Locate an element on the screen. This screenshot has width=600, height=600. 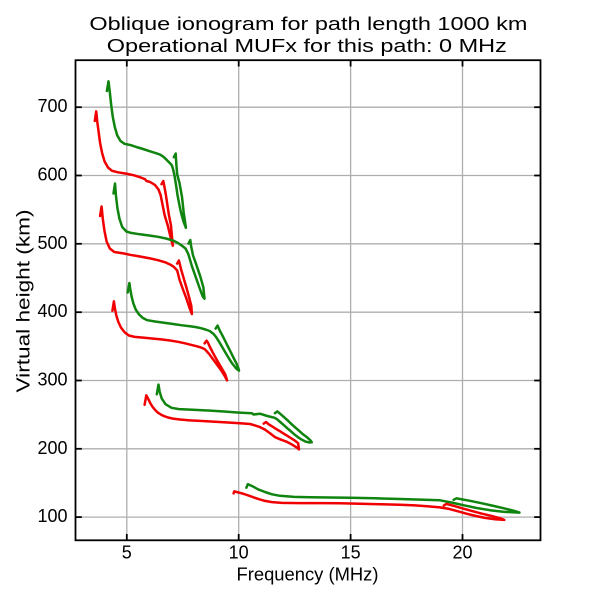
svg-text: 400 is located at coordinates (52, 311).